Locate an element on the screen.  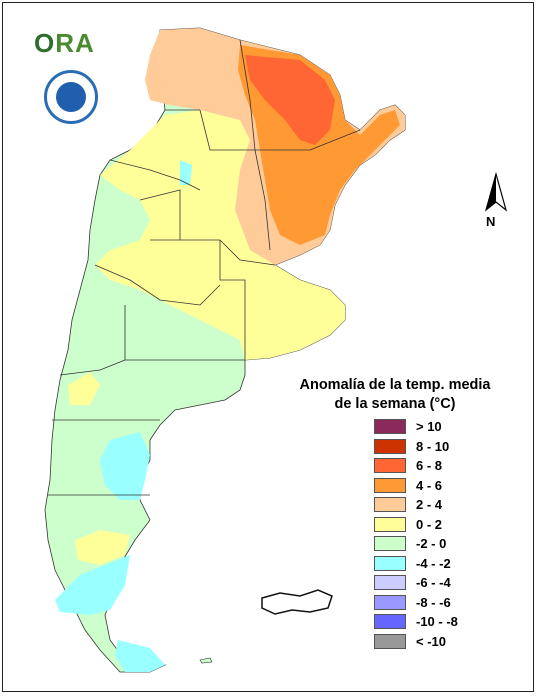
seal-center-icon is located at coordinates (71, 97).